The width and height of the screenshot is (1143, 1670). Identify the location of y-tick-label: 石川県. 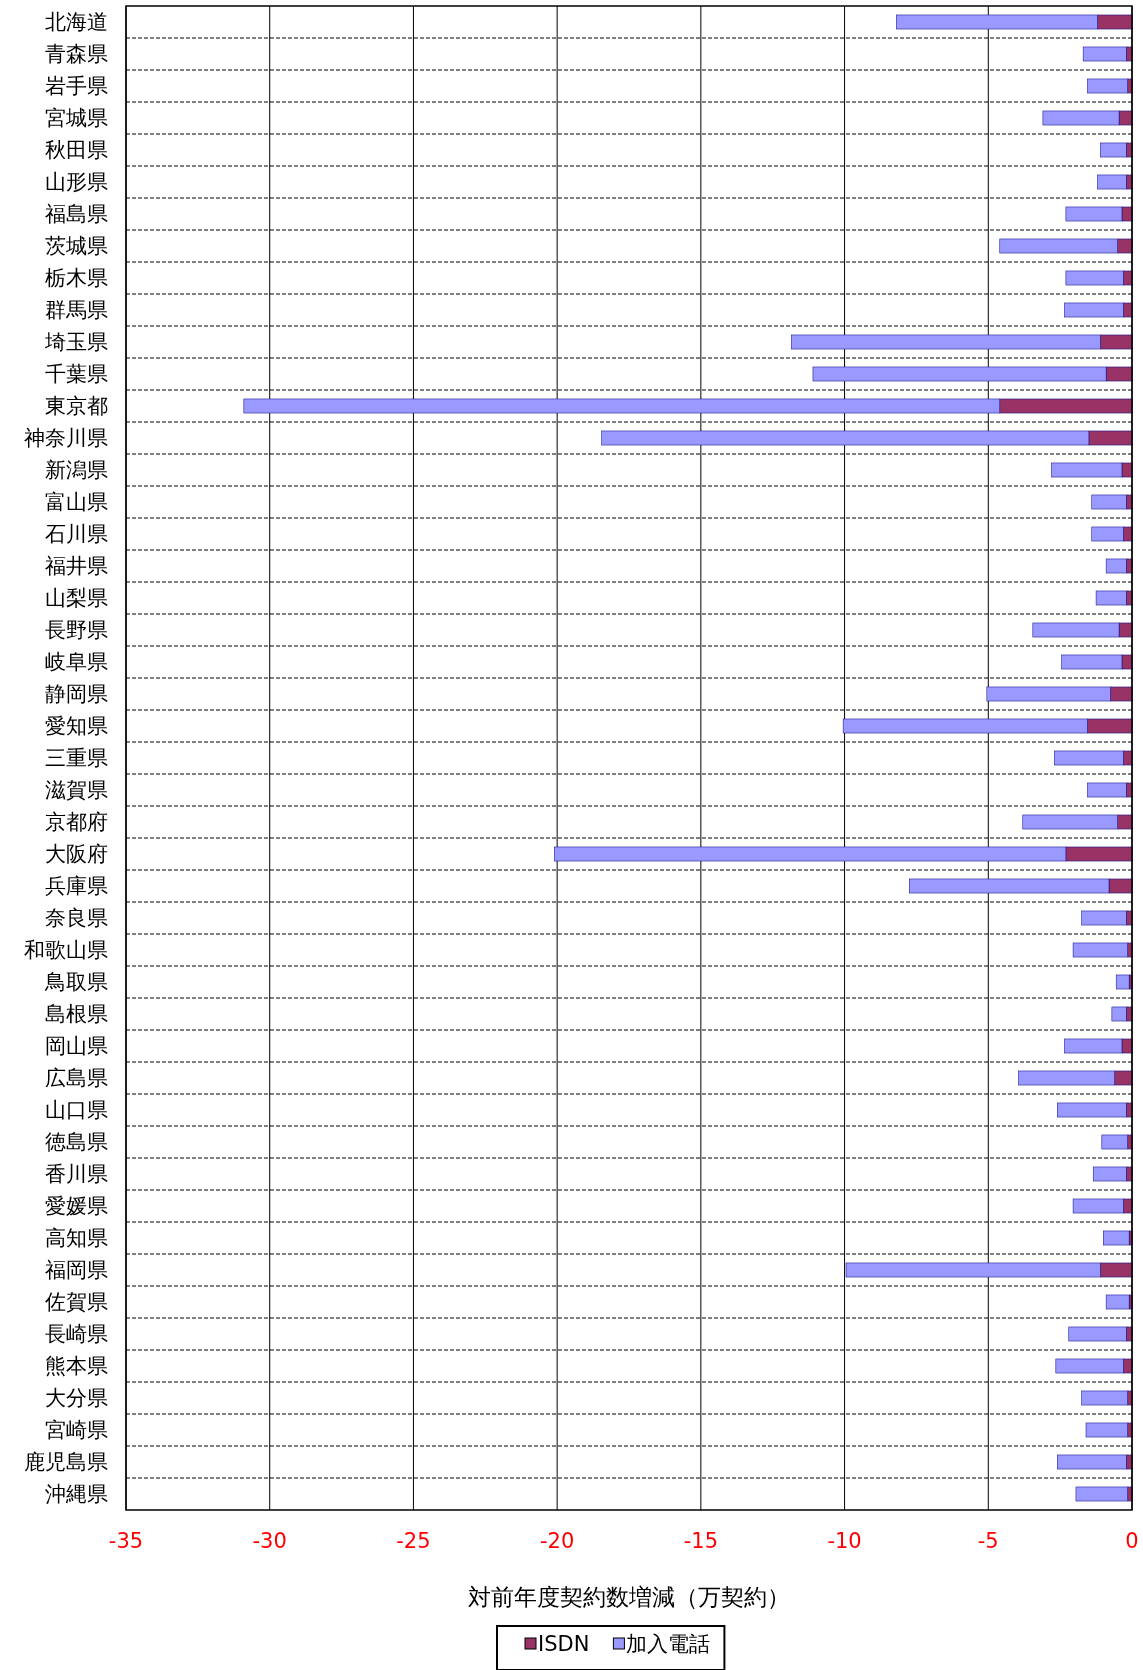
(76, 534).